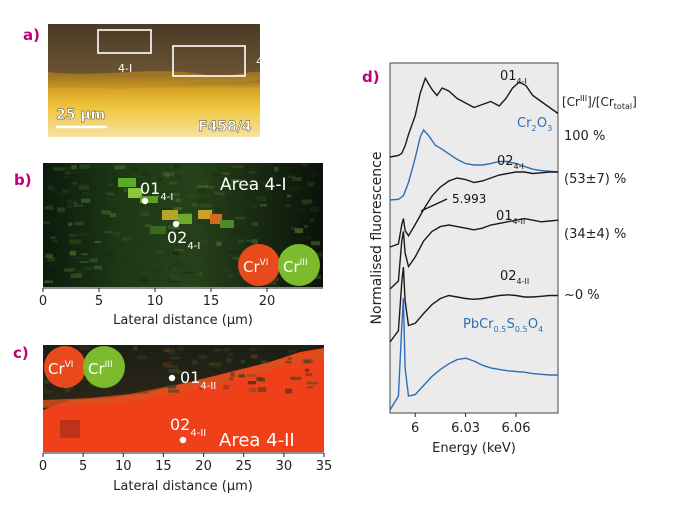 This screenshot has height=512, width=684. What do you see at coordinates (595, 234) in the screenshot?
I see `ratio-value-4: (34±4) %` at bounding box center [595, 234].